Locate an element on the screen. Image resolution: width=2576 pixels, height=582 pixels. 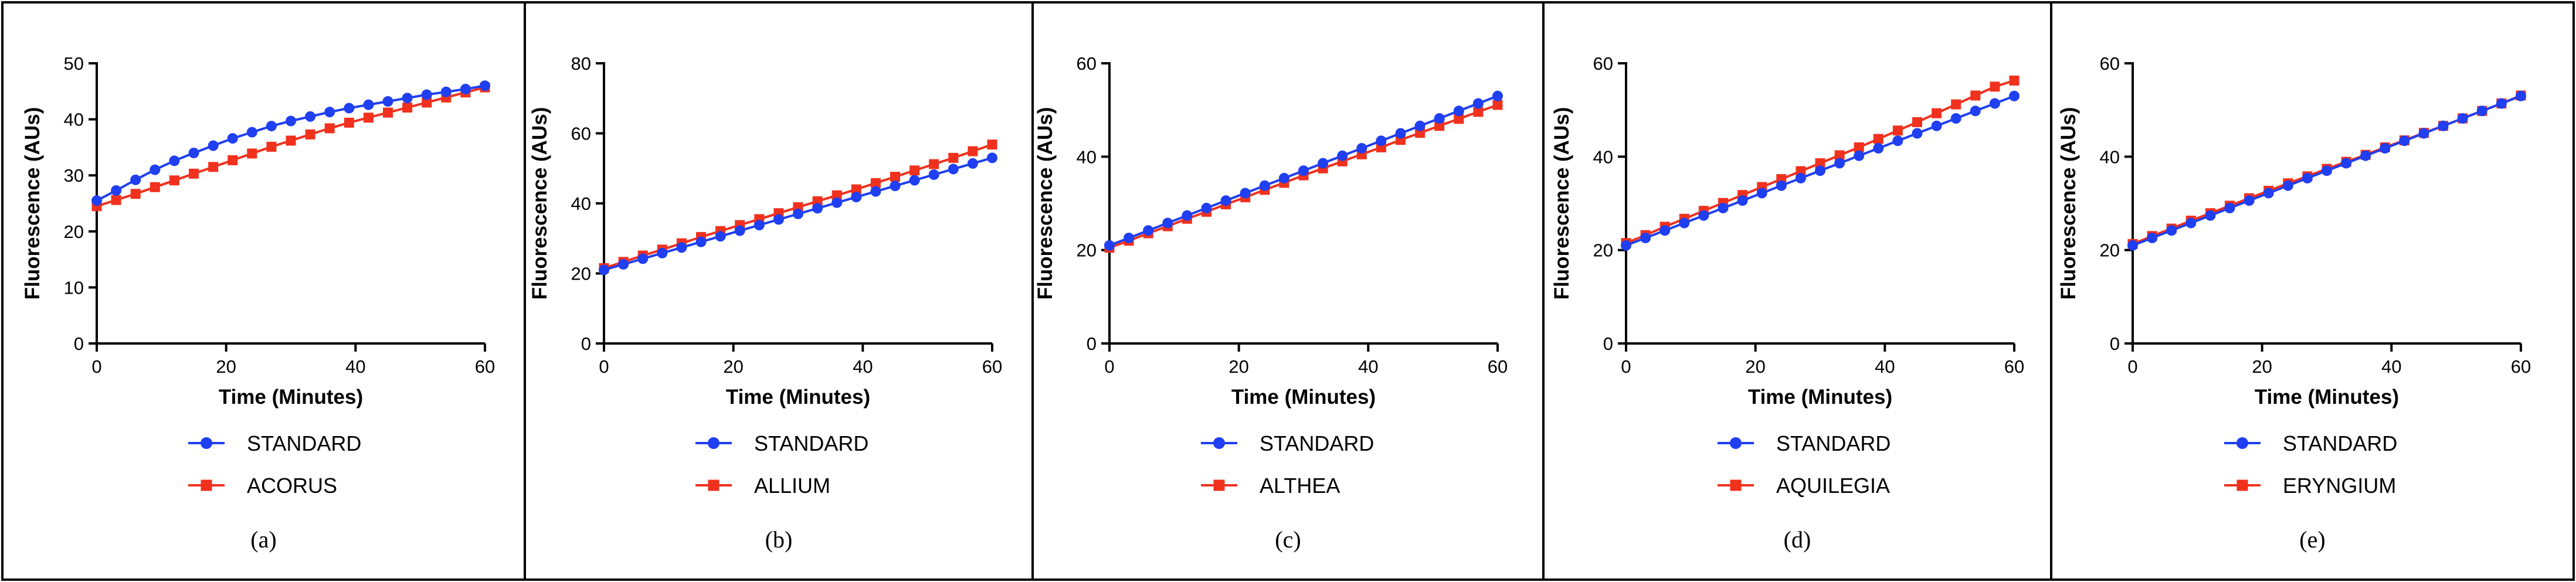
legend-label: ERYNGIUM is located at coordinates (2339, 486).